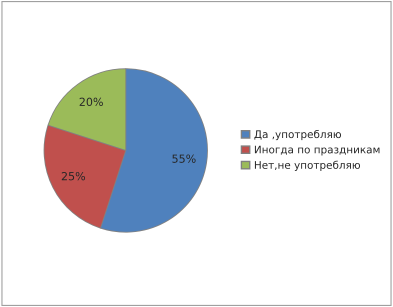 The width and height of the screenshot is (393, 307). Describe the element at coordinates (317, 151) in the screenshot. I see `legend-label: Иногда по праздникам` at that location.